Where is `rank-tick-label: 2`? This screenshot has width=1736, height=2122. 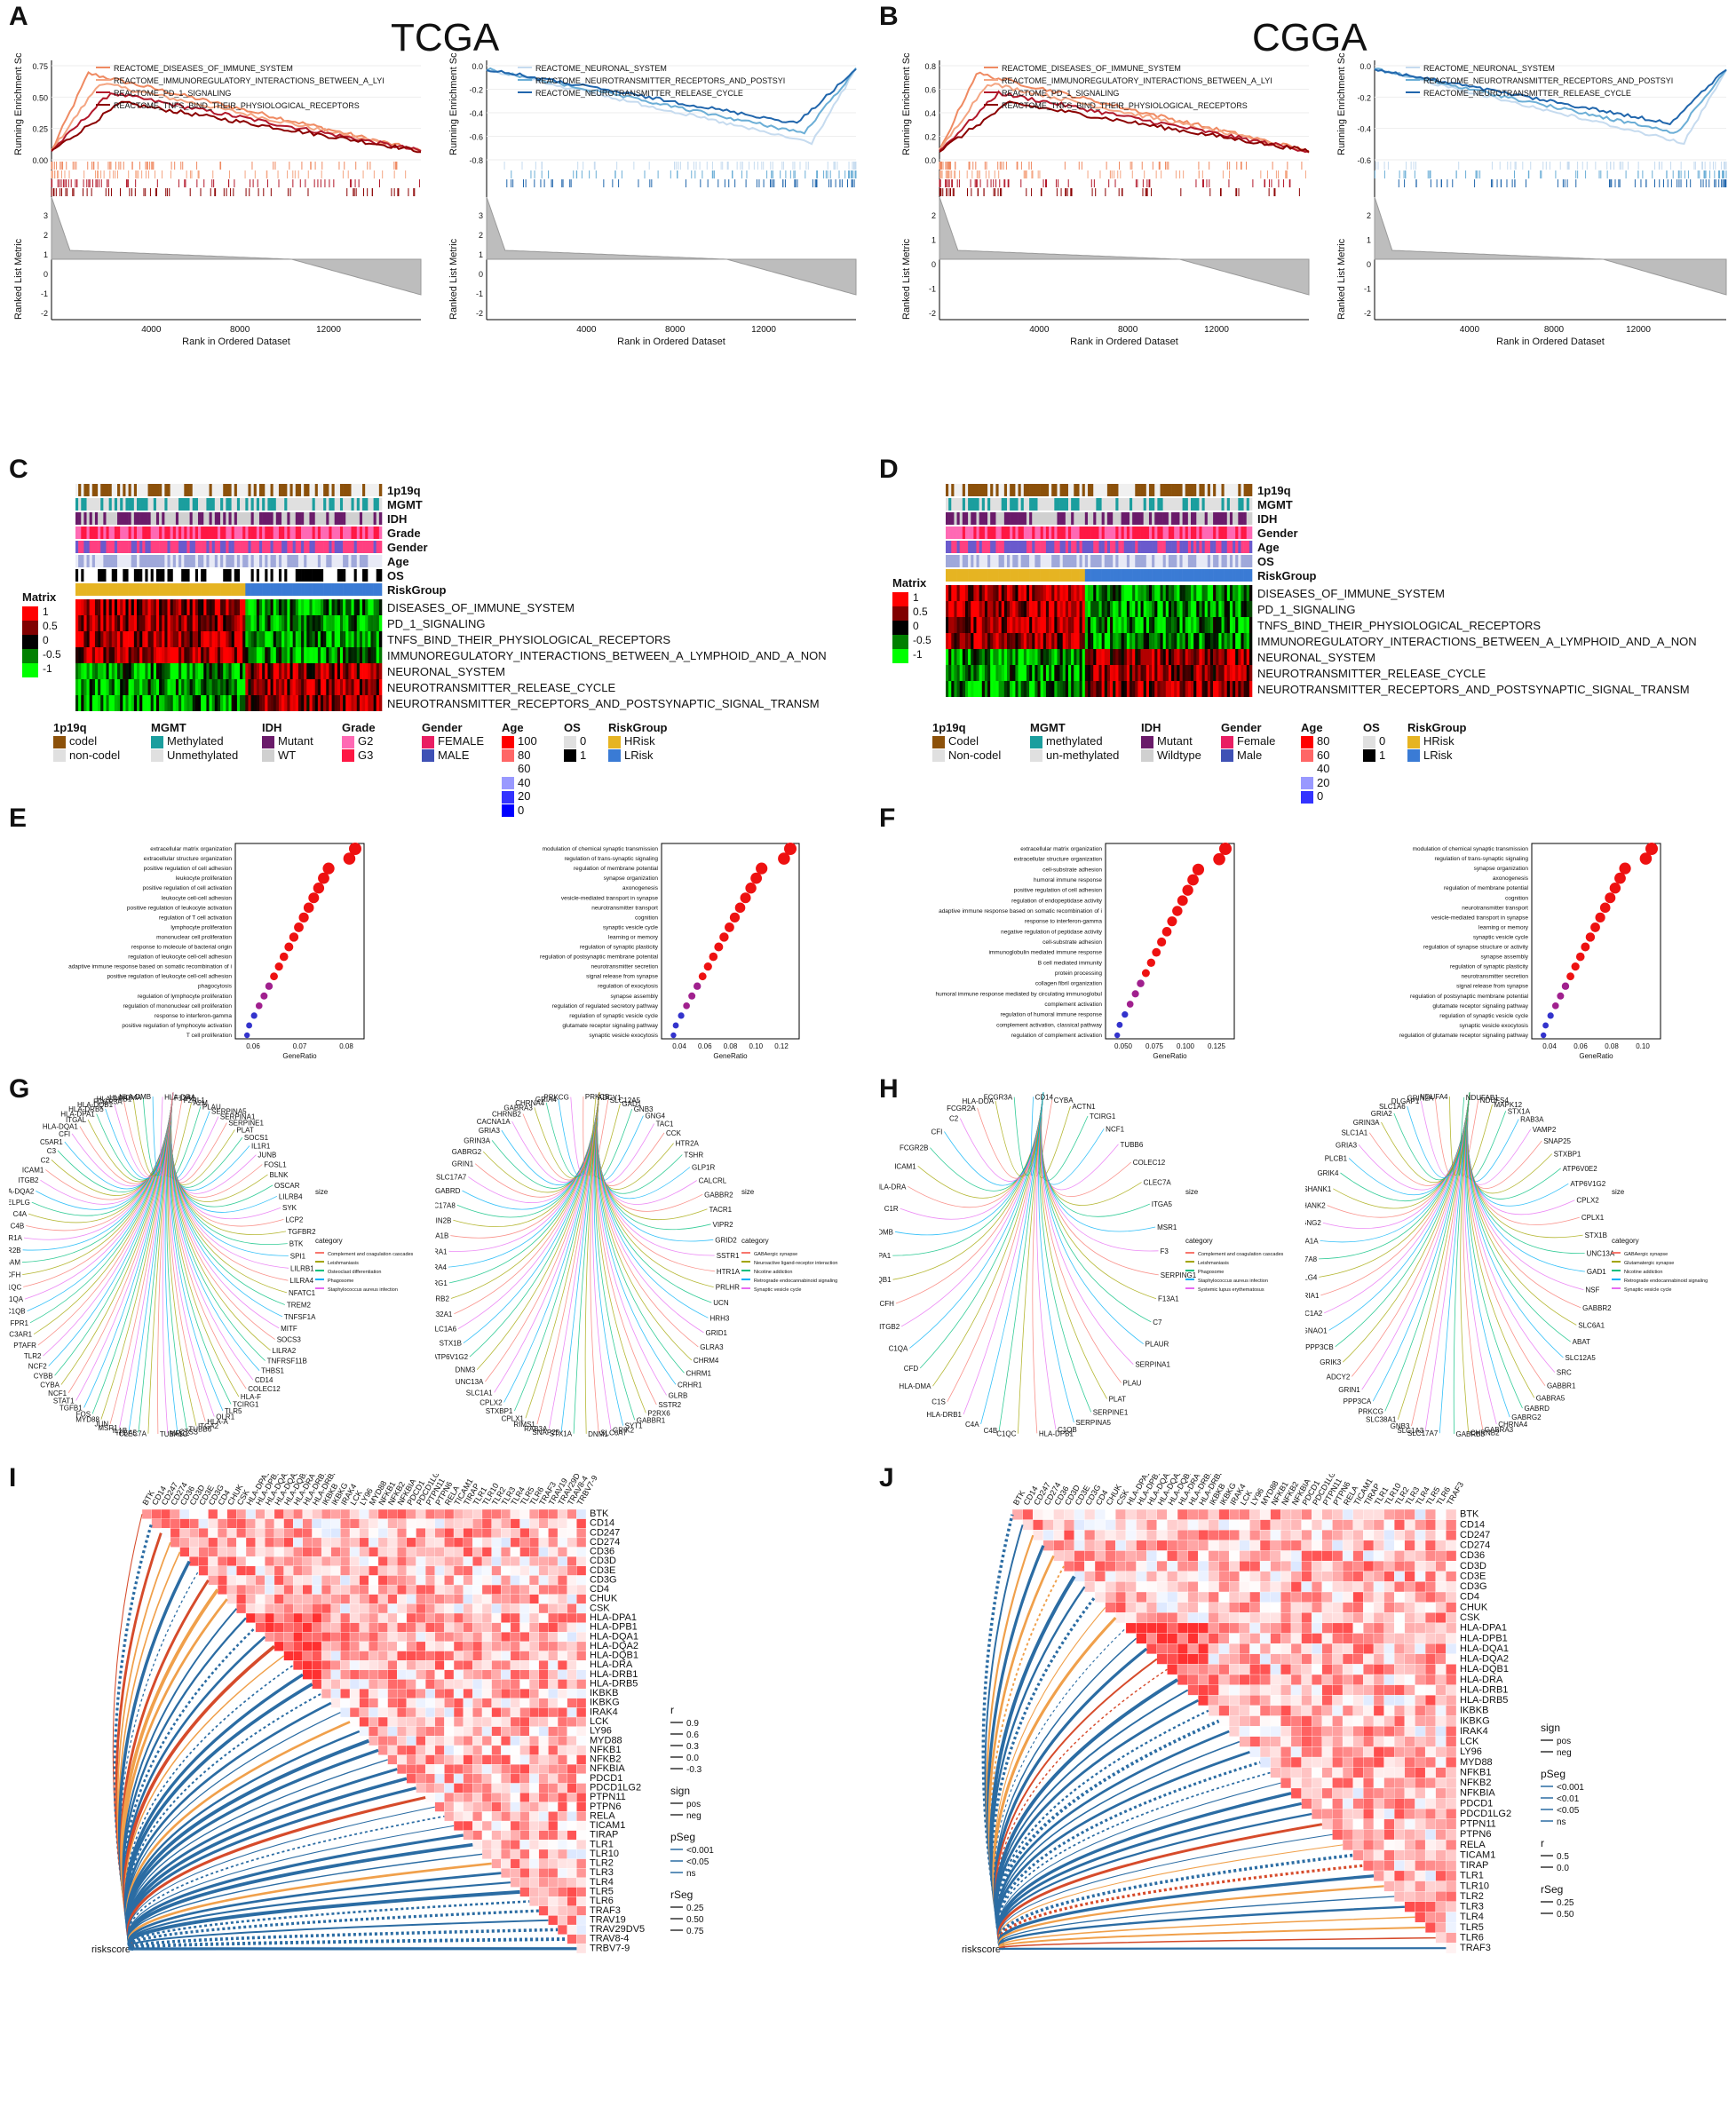 rank-tick-label: 2 is located at coordinates (1369, 215).